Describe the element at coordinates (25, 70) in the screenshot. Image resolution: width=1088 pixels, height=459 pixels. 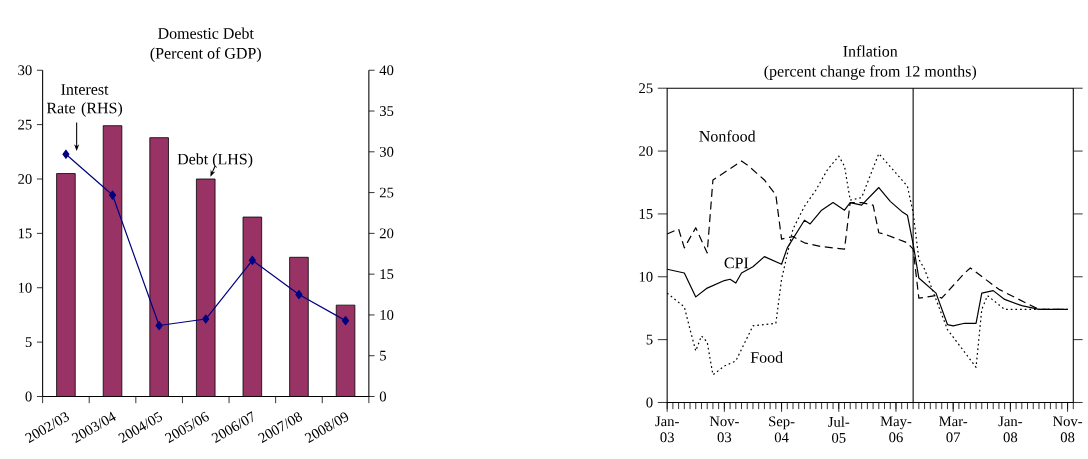
I see `y-tick-label: 30` at that location.